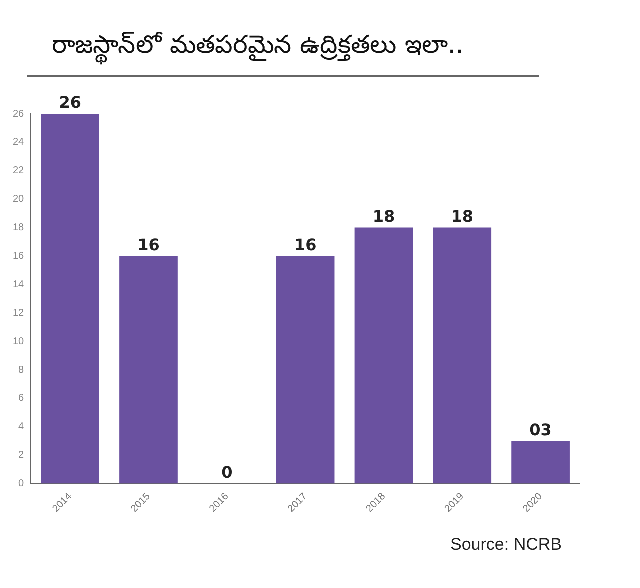  Describe the element at coordinates (70, 102) in the screenshot. I see `data-label: 26` at that location.